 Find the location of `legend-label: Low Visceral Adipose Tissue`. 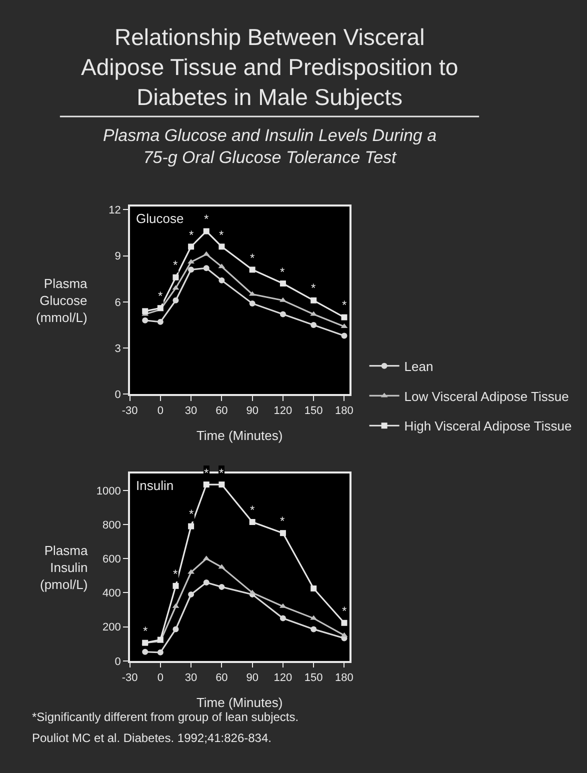

legend-label: Low Visceral Adipose Tissue is located at coordinates (486, 396).